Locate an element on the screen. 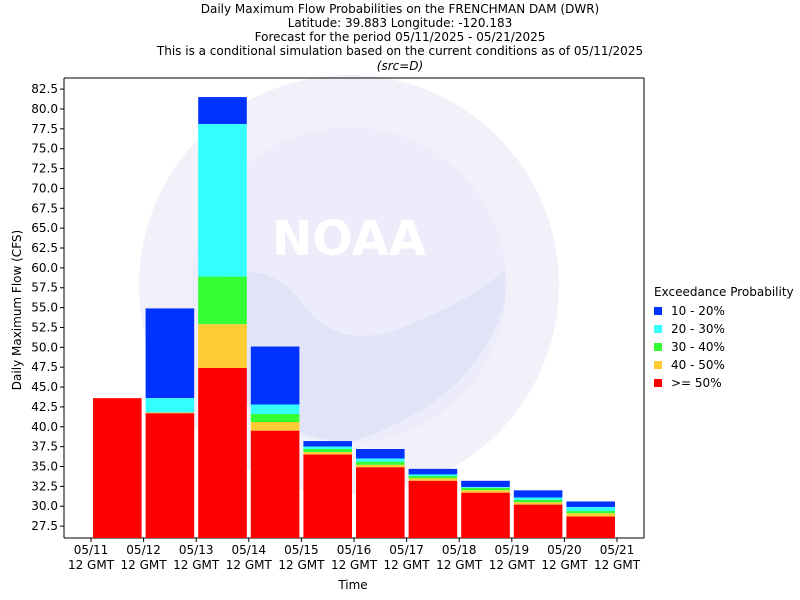 The image size is (800, 600). noaa-watermark-text: NOAA is located at coordinates (349, 239).